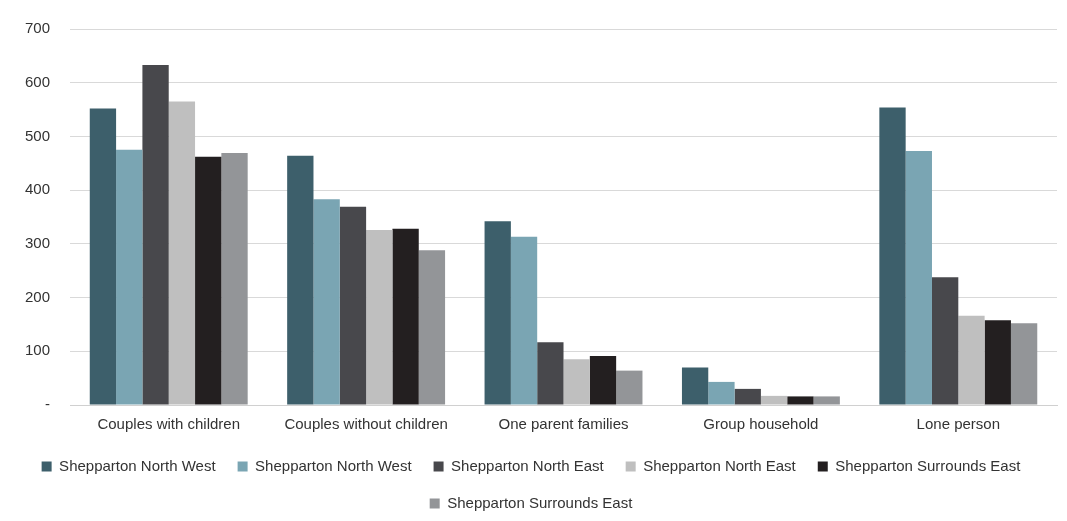  I want to click on y-tick-label: 700, so click(38, 28).